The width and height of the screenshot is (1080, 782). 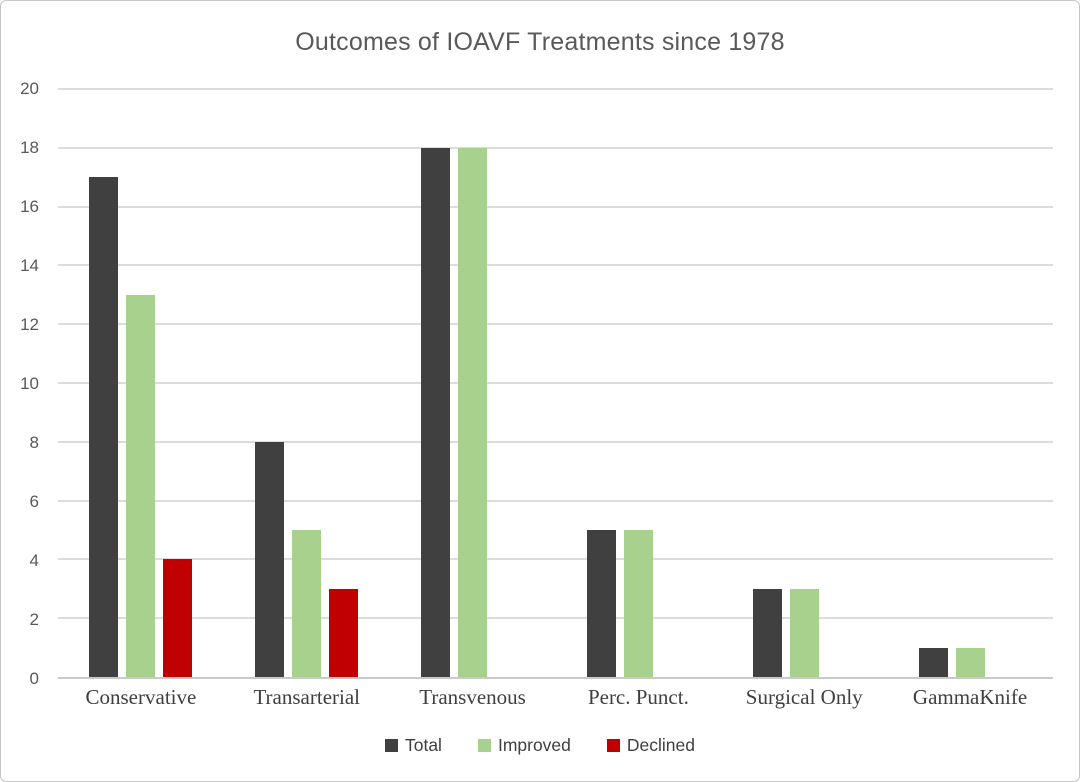 What do you see at coordinates (540, 42) in the screenshot?
I see `chart-title: Outcomes of IOAVF Treatments since 1978` at bounding box center [540, 42].